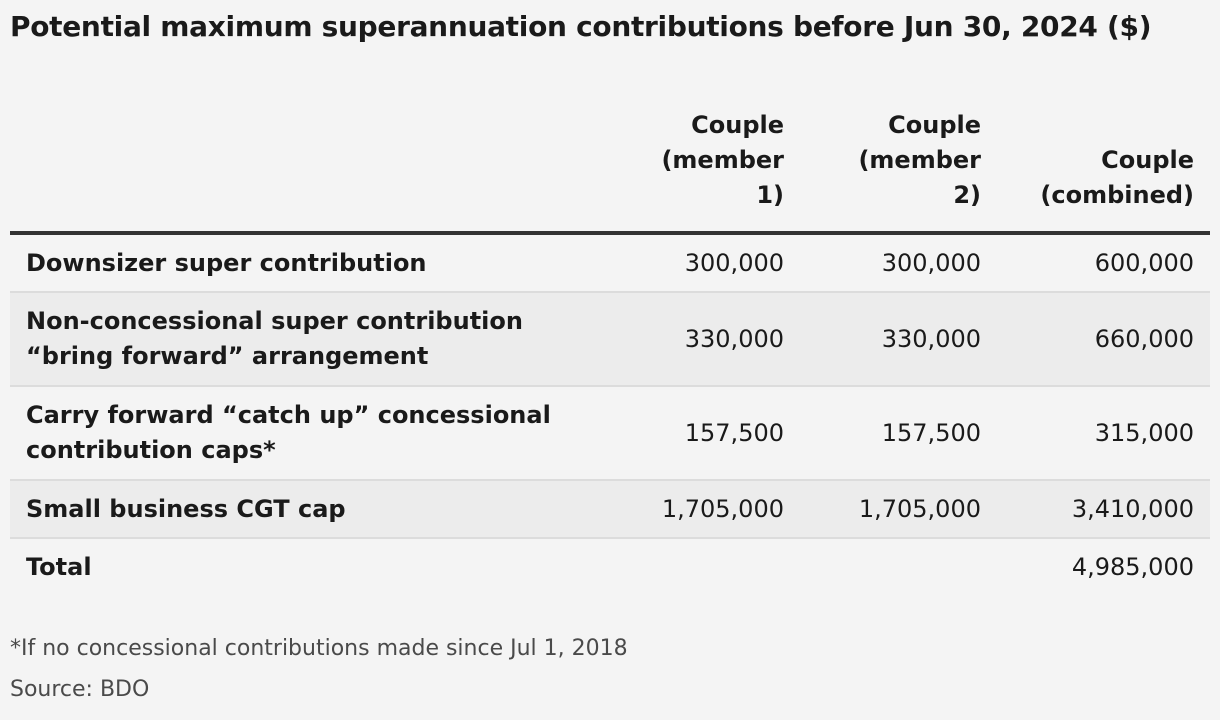 The width and height of the screenshot is (1220, 720). What do you see at coordinates (288, 415) in the screenshot?
I see `row-label-line: Carry forward “catch up” concessional` at bounding box center [288, 415].